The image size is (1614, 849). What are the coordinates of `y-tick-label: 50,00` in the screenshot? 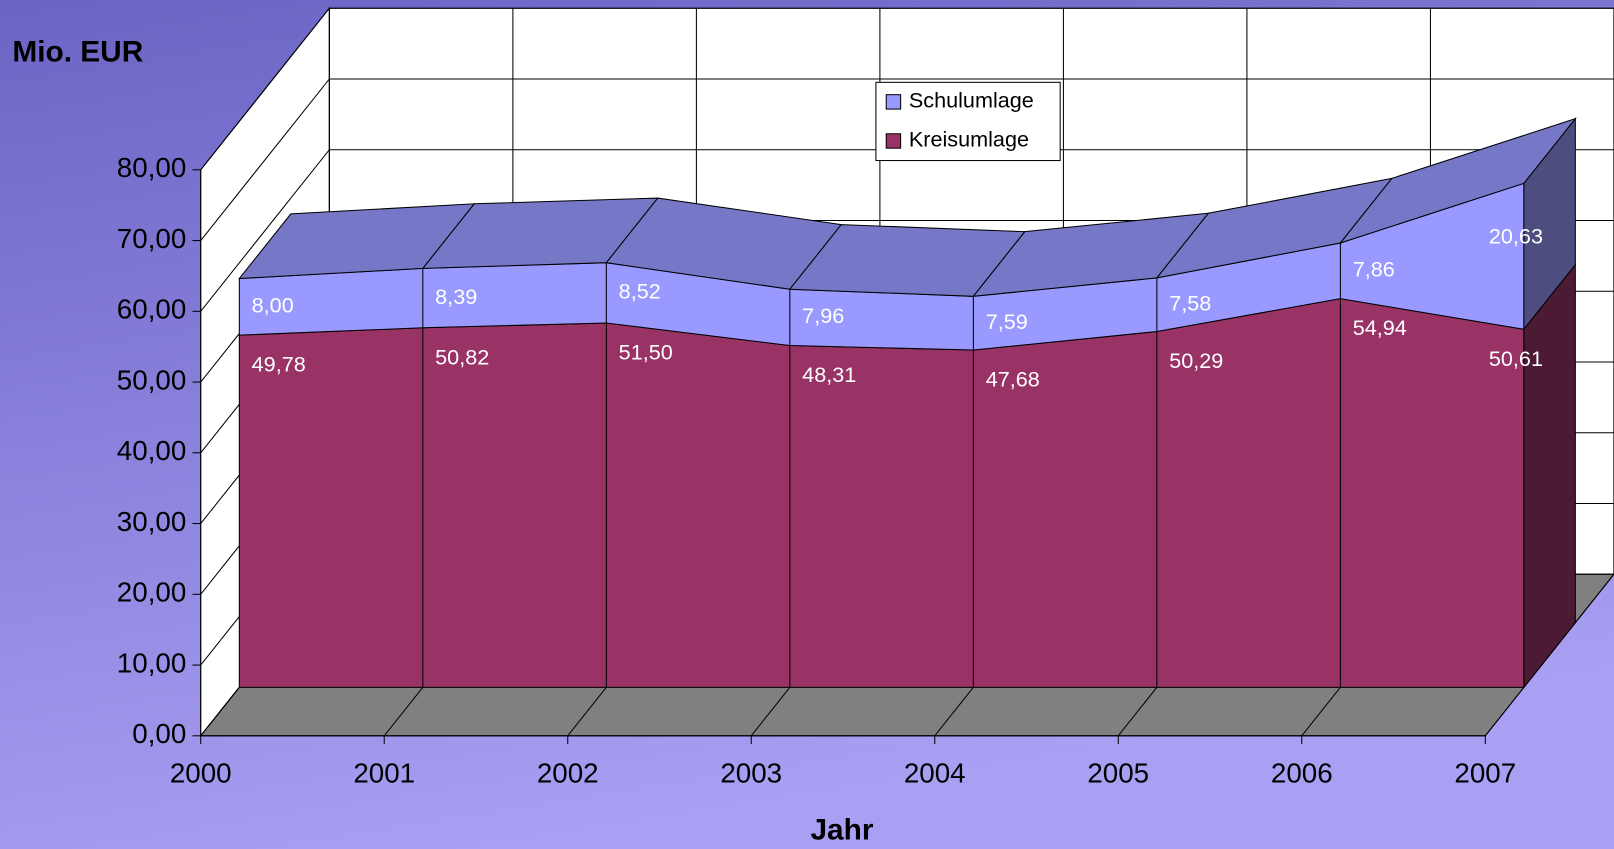 It's located at (151, 379).